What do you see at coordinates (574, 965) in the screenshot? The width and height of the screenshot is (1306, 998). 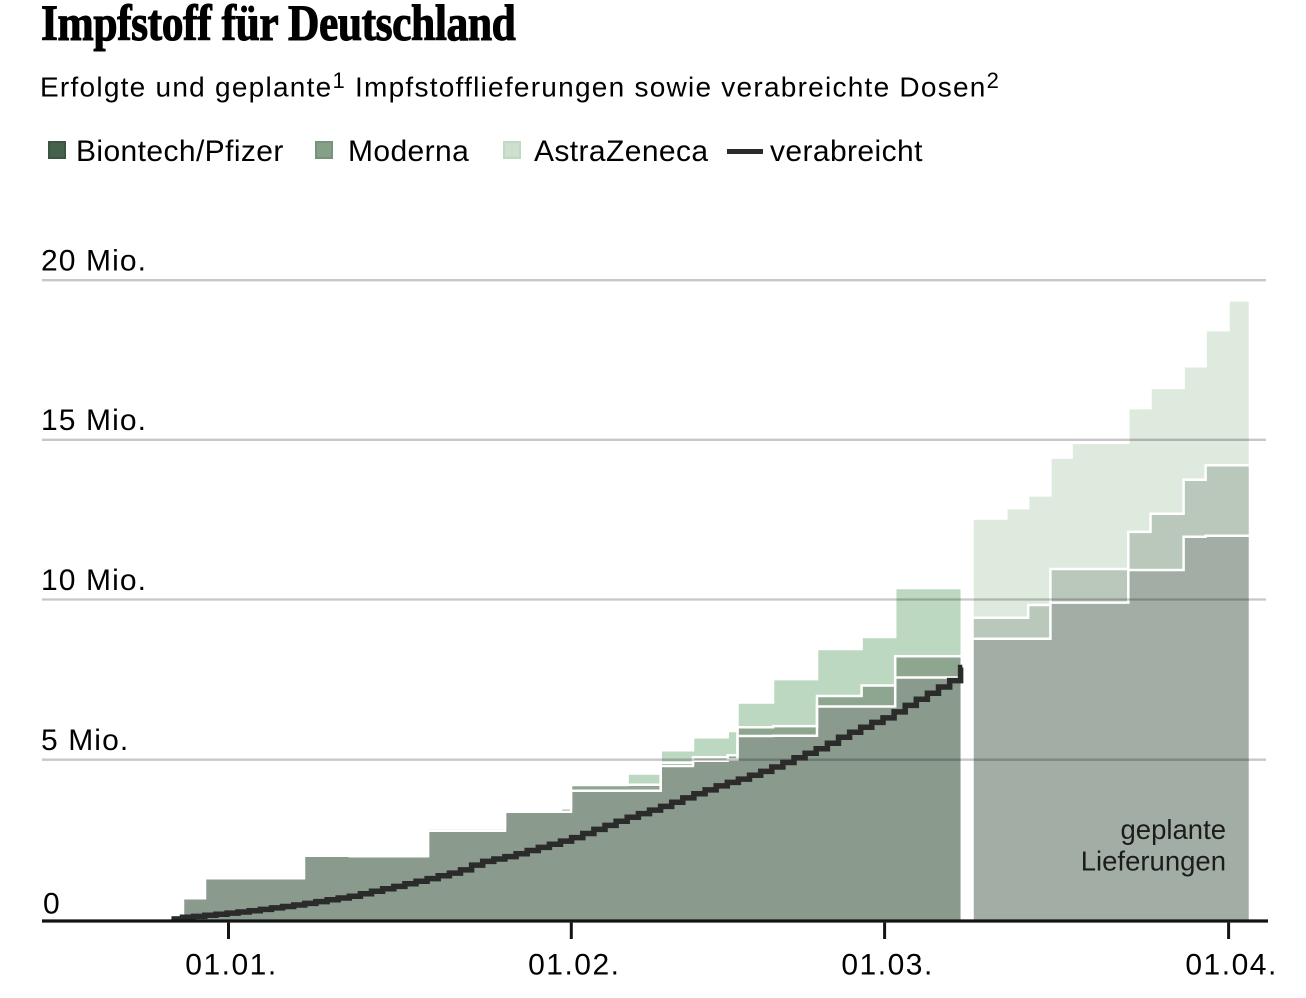 I see `svg-text: 01.02.` at bounding box center [574, 965].